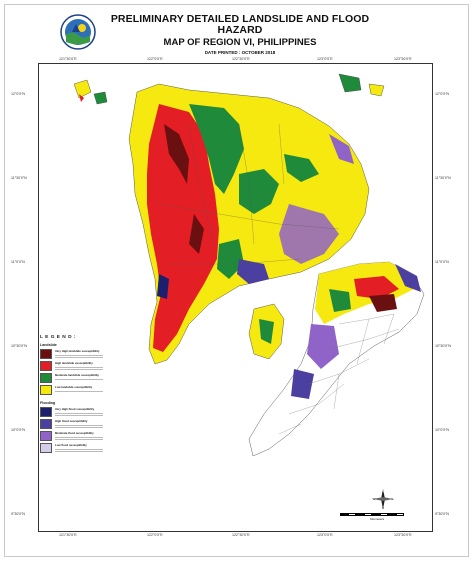 The image size is (474, 563). Describe the element at coordinates (68, 535) in the screenshot. I see `grid-label-bottom-1: 121°30'0"E` at that location.